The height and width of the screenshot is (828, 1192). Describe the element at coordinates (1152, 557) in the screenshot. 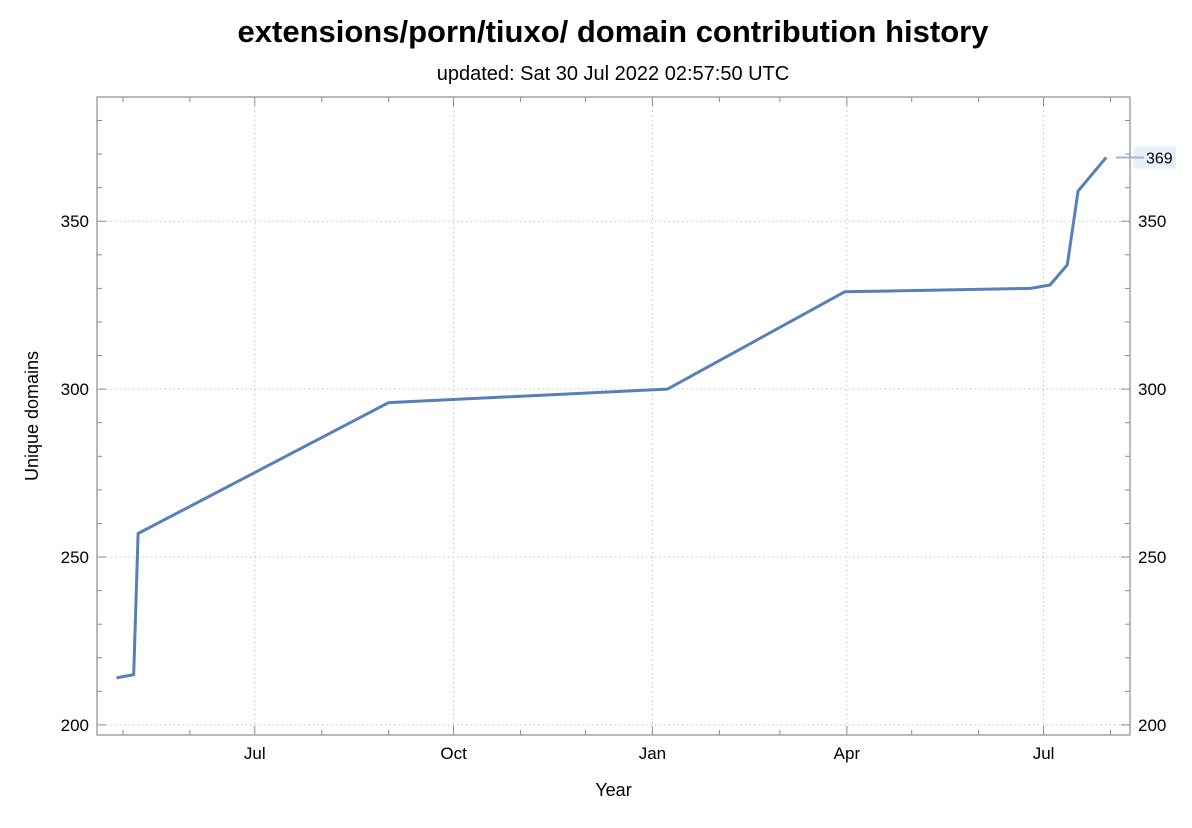

I see `y-tick-label-right: 250` at that location.